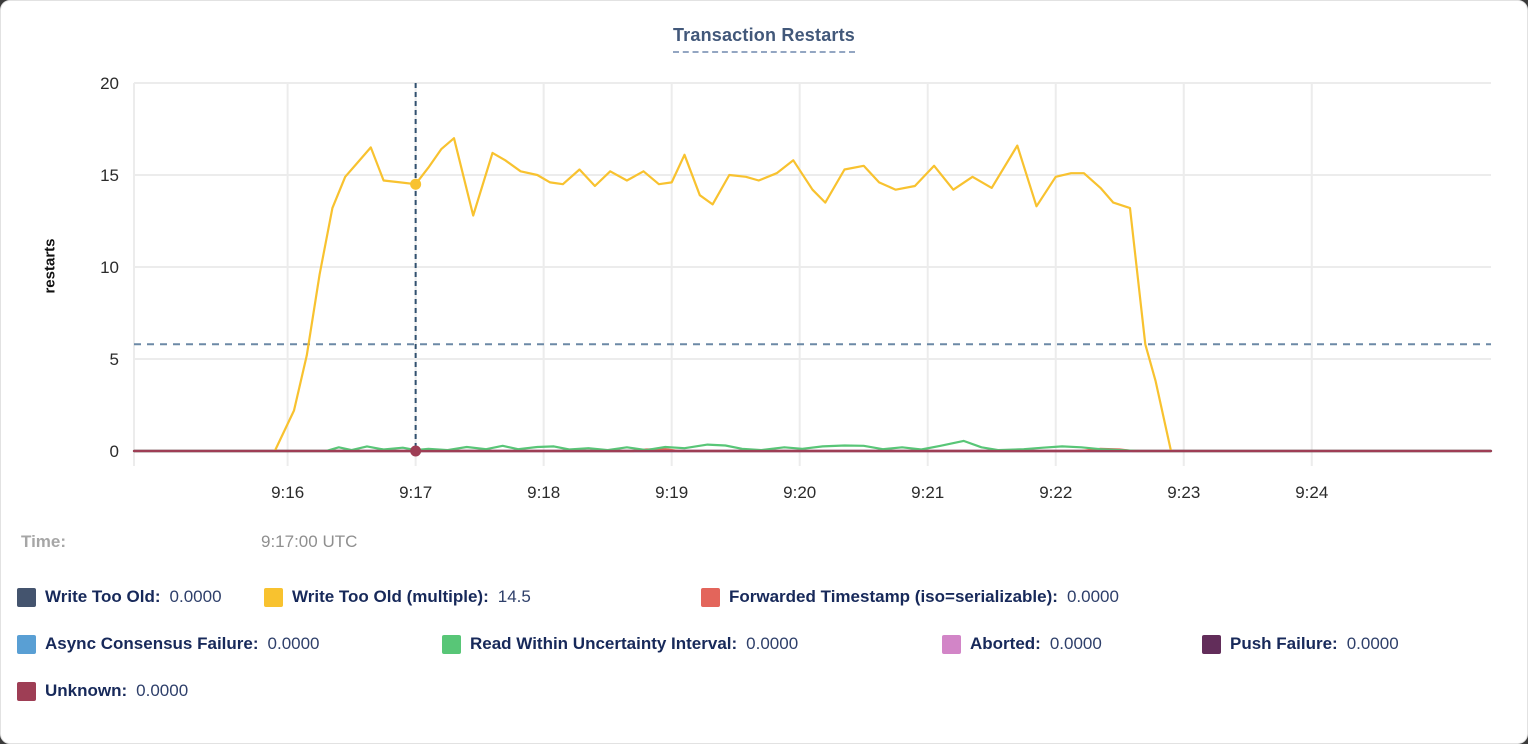 This screenshot has width=1528, height=744. Describe the element at coordinates (416, 451) in the screenshot. I see `crosshair-dot-unknown` at that location.